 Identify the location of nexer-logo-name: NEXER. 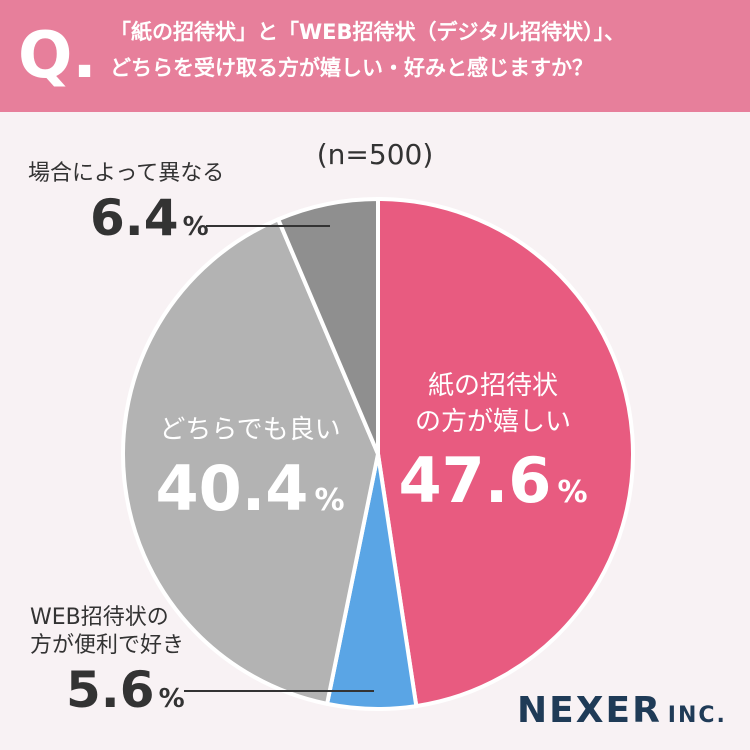
(589, 710).